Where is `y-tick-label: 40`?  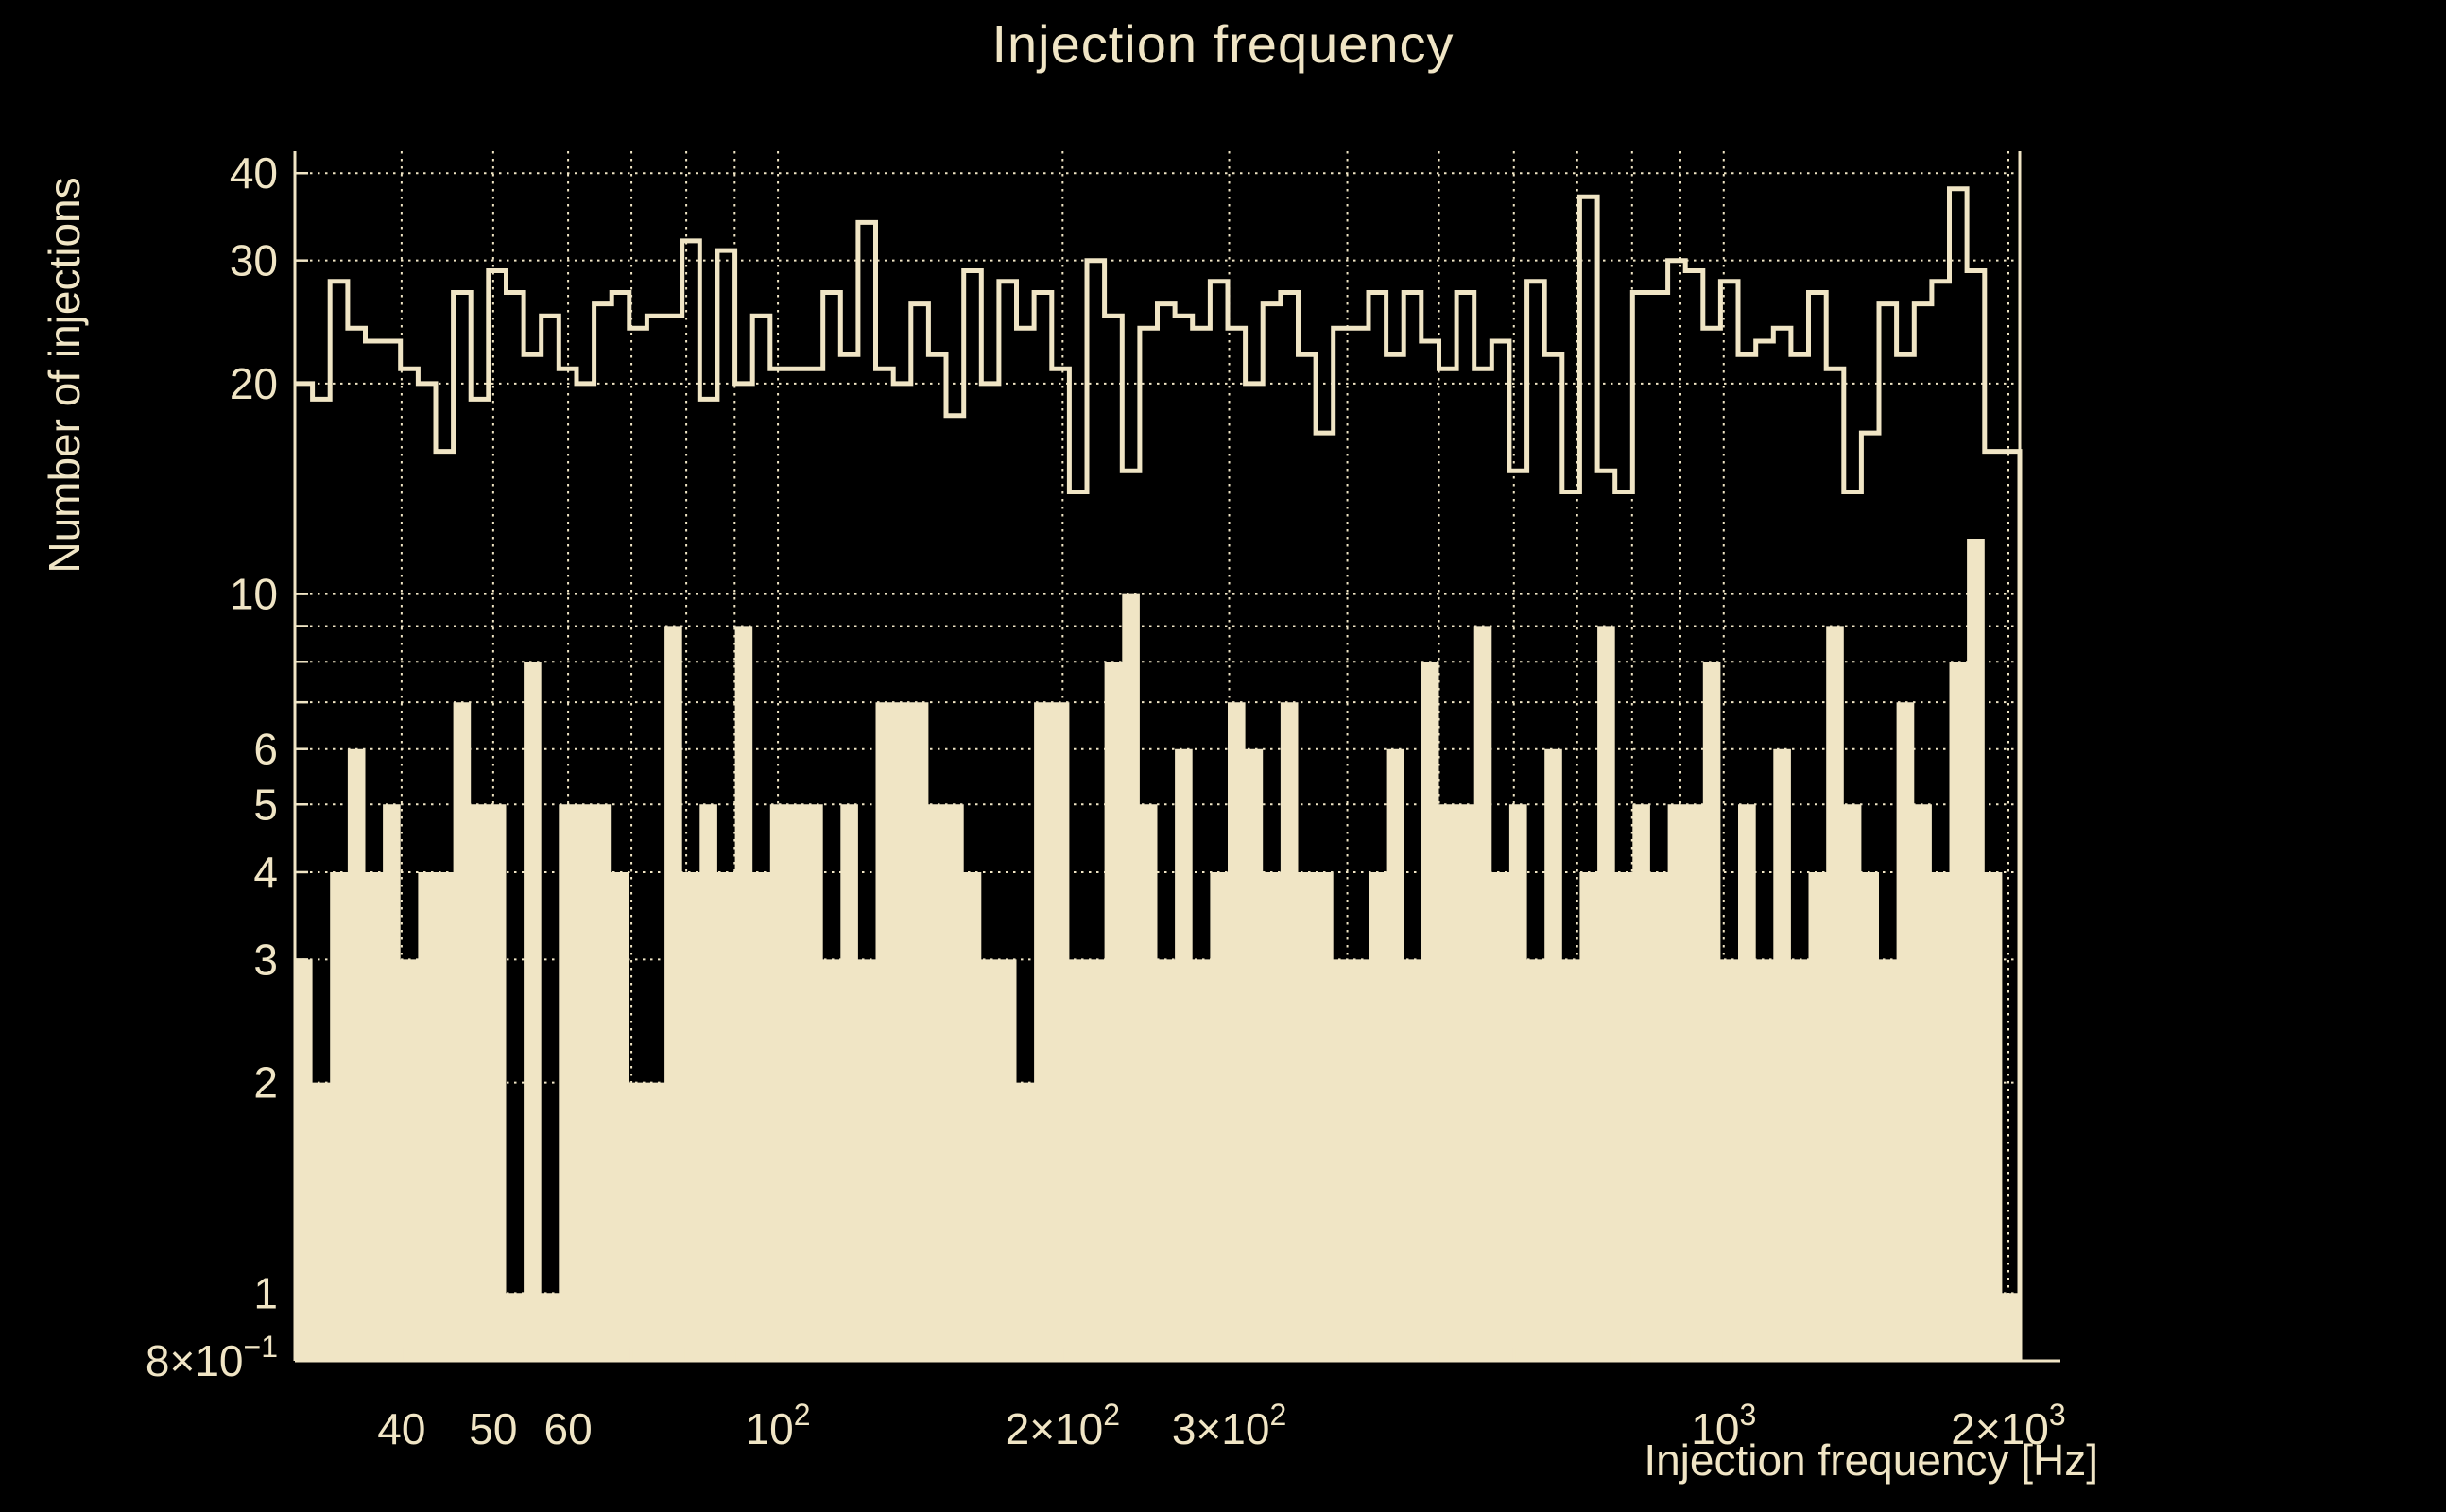 y-tick-label: 40 is located at coordinates (254, 173).